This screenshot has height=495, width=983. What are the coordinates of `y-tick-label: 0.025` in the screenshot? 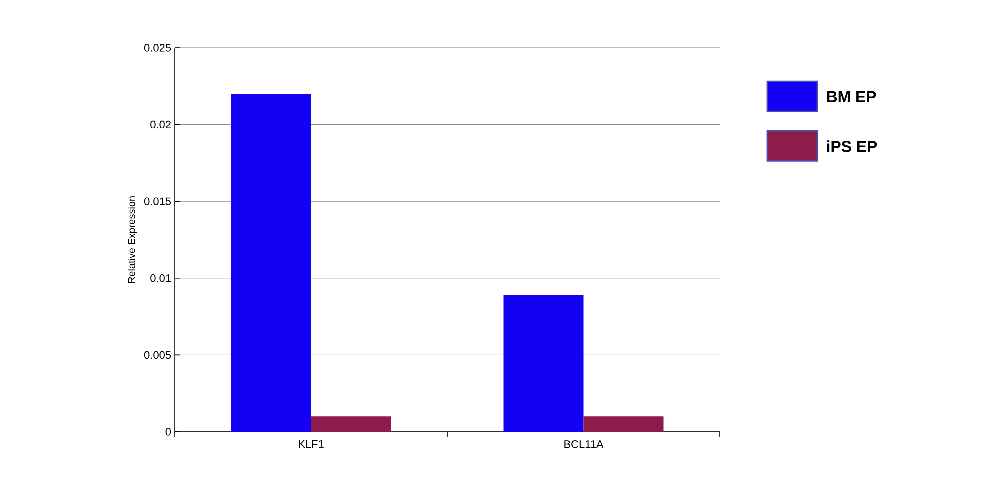 It's located at (158, 48).